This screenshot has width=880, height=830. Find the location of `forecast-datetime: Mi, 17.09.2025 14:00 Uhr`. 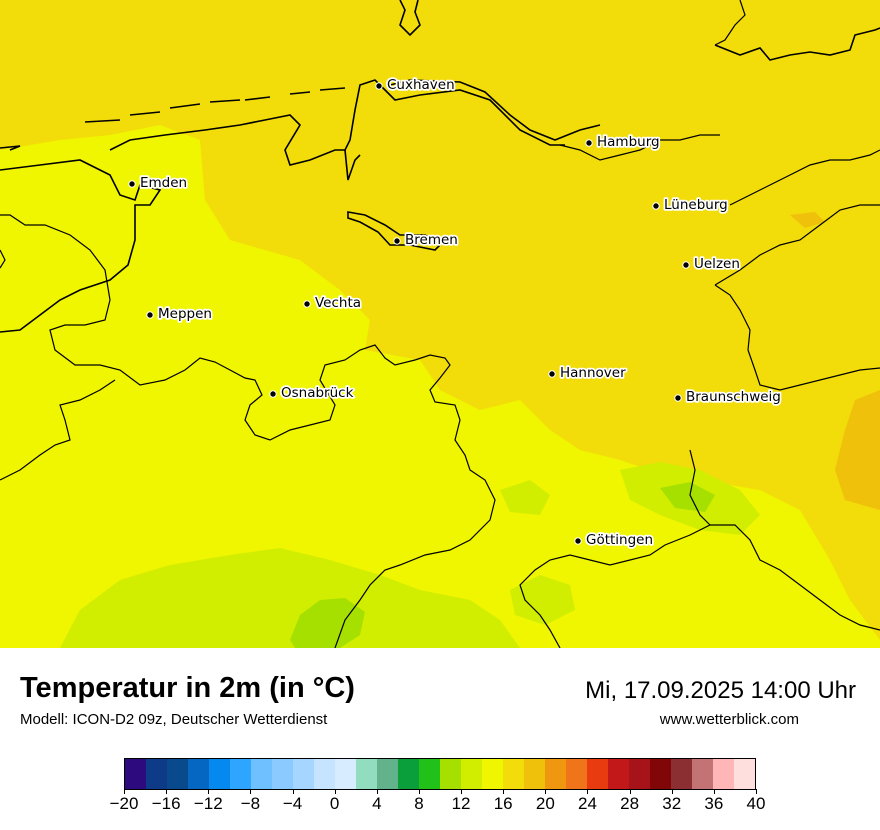

forecast-datetime: Mi, 17.09.2025 14:00 Uhr is located at coordinates (720, 690).